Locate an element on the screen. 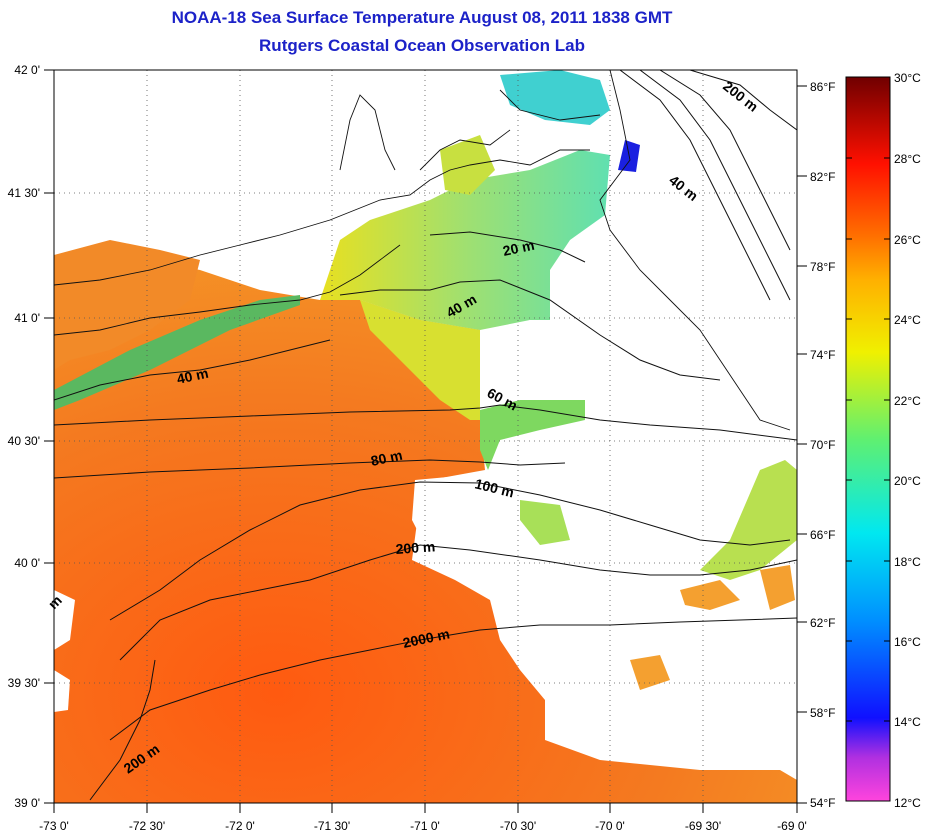 This screenshot has height=840, width=936. lat-label: 40 30' is located at coordinates (24, 441).